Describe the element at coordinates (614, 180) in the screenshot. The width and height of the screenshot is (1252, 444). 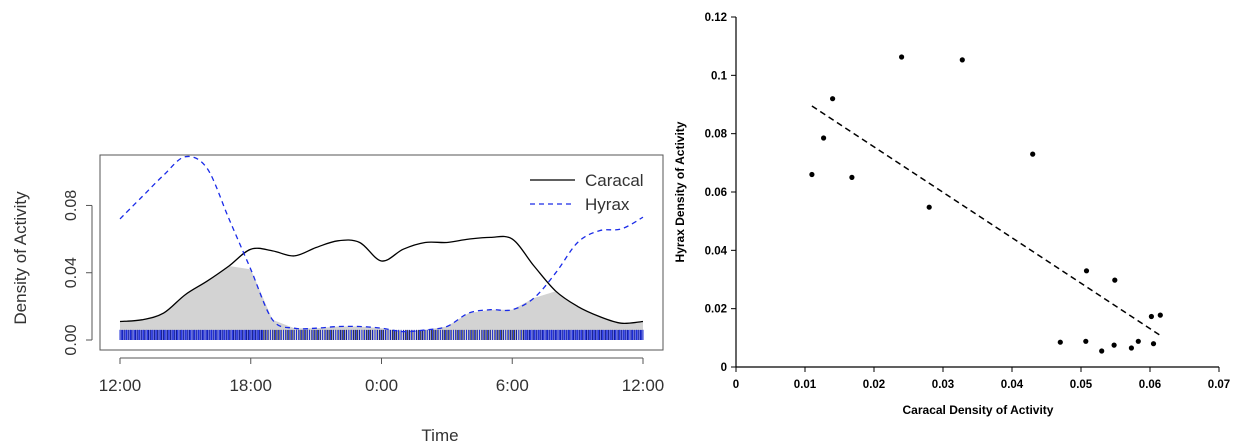
I see `legend-label-caracal: Caracal` at that location.